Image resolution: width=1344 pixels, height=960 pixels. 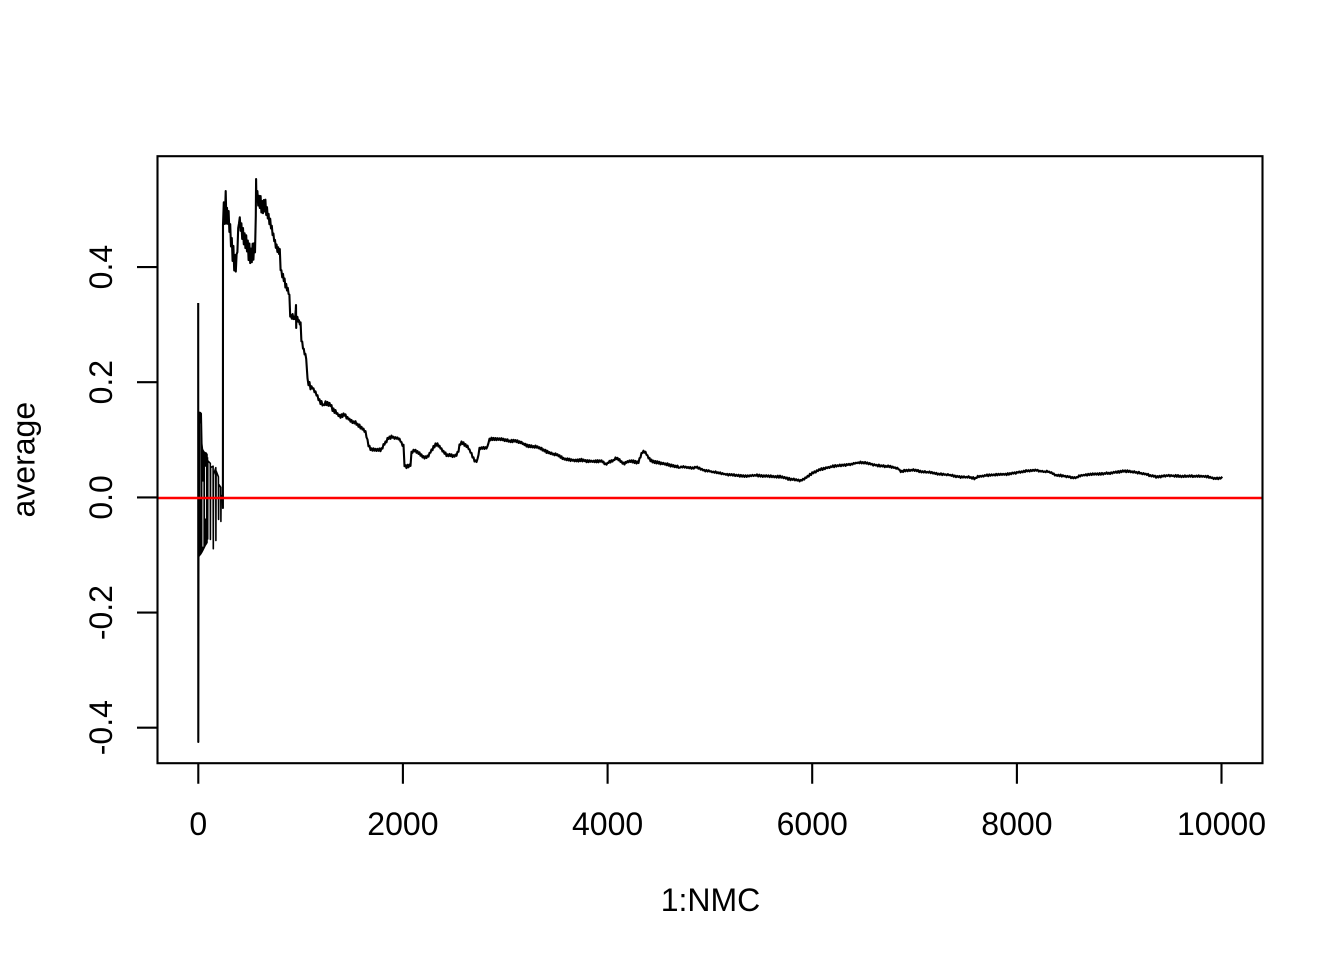 I want to click on svg-text: -0.2, so click(x=101, y=612).